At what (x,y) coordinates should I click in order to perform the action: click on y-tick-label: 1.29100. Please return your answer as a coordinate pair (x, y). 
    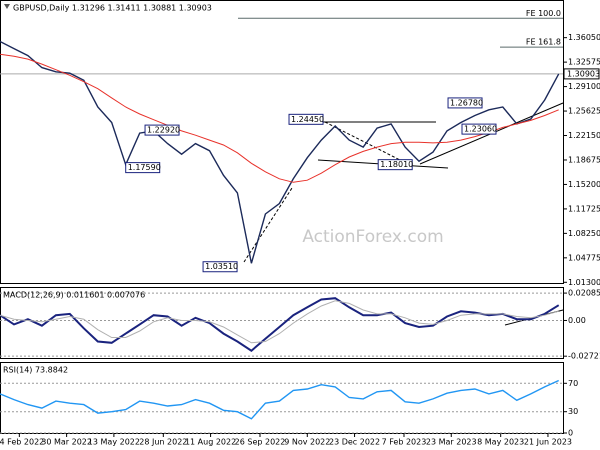
    Looking at the image, I should click on (584, 86).